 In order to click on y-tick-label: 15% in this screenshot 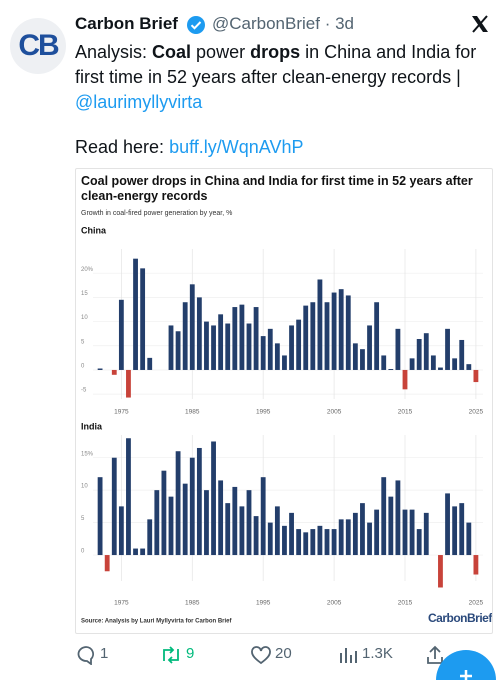, I will do `click(87, 454)`.